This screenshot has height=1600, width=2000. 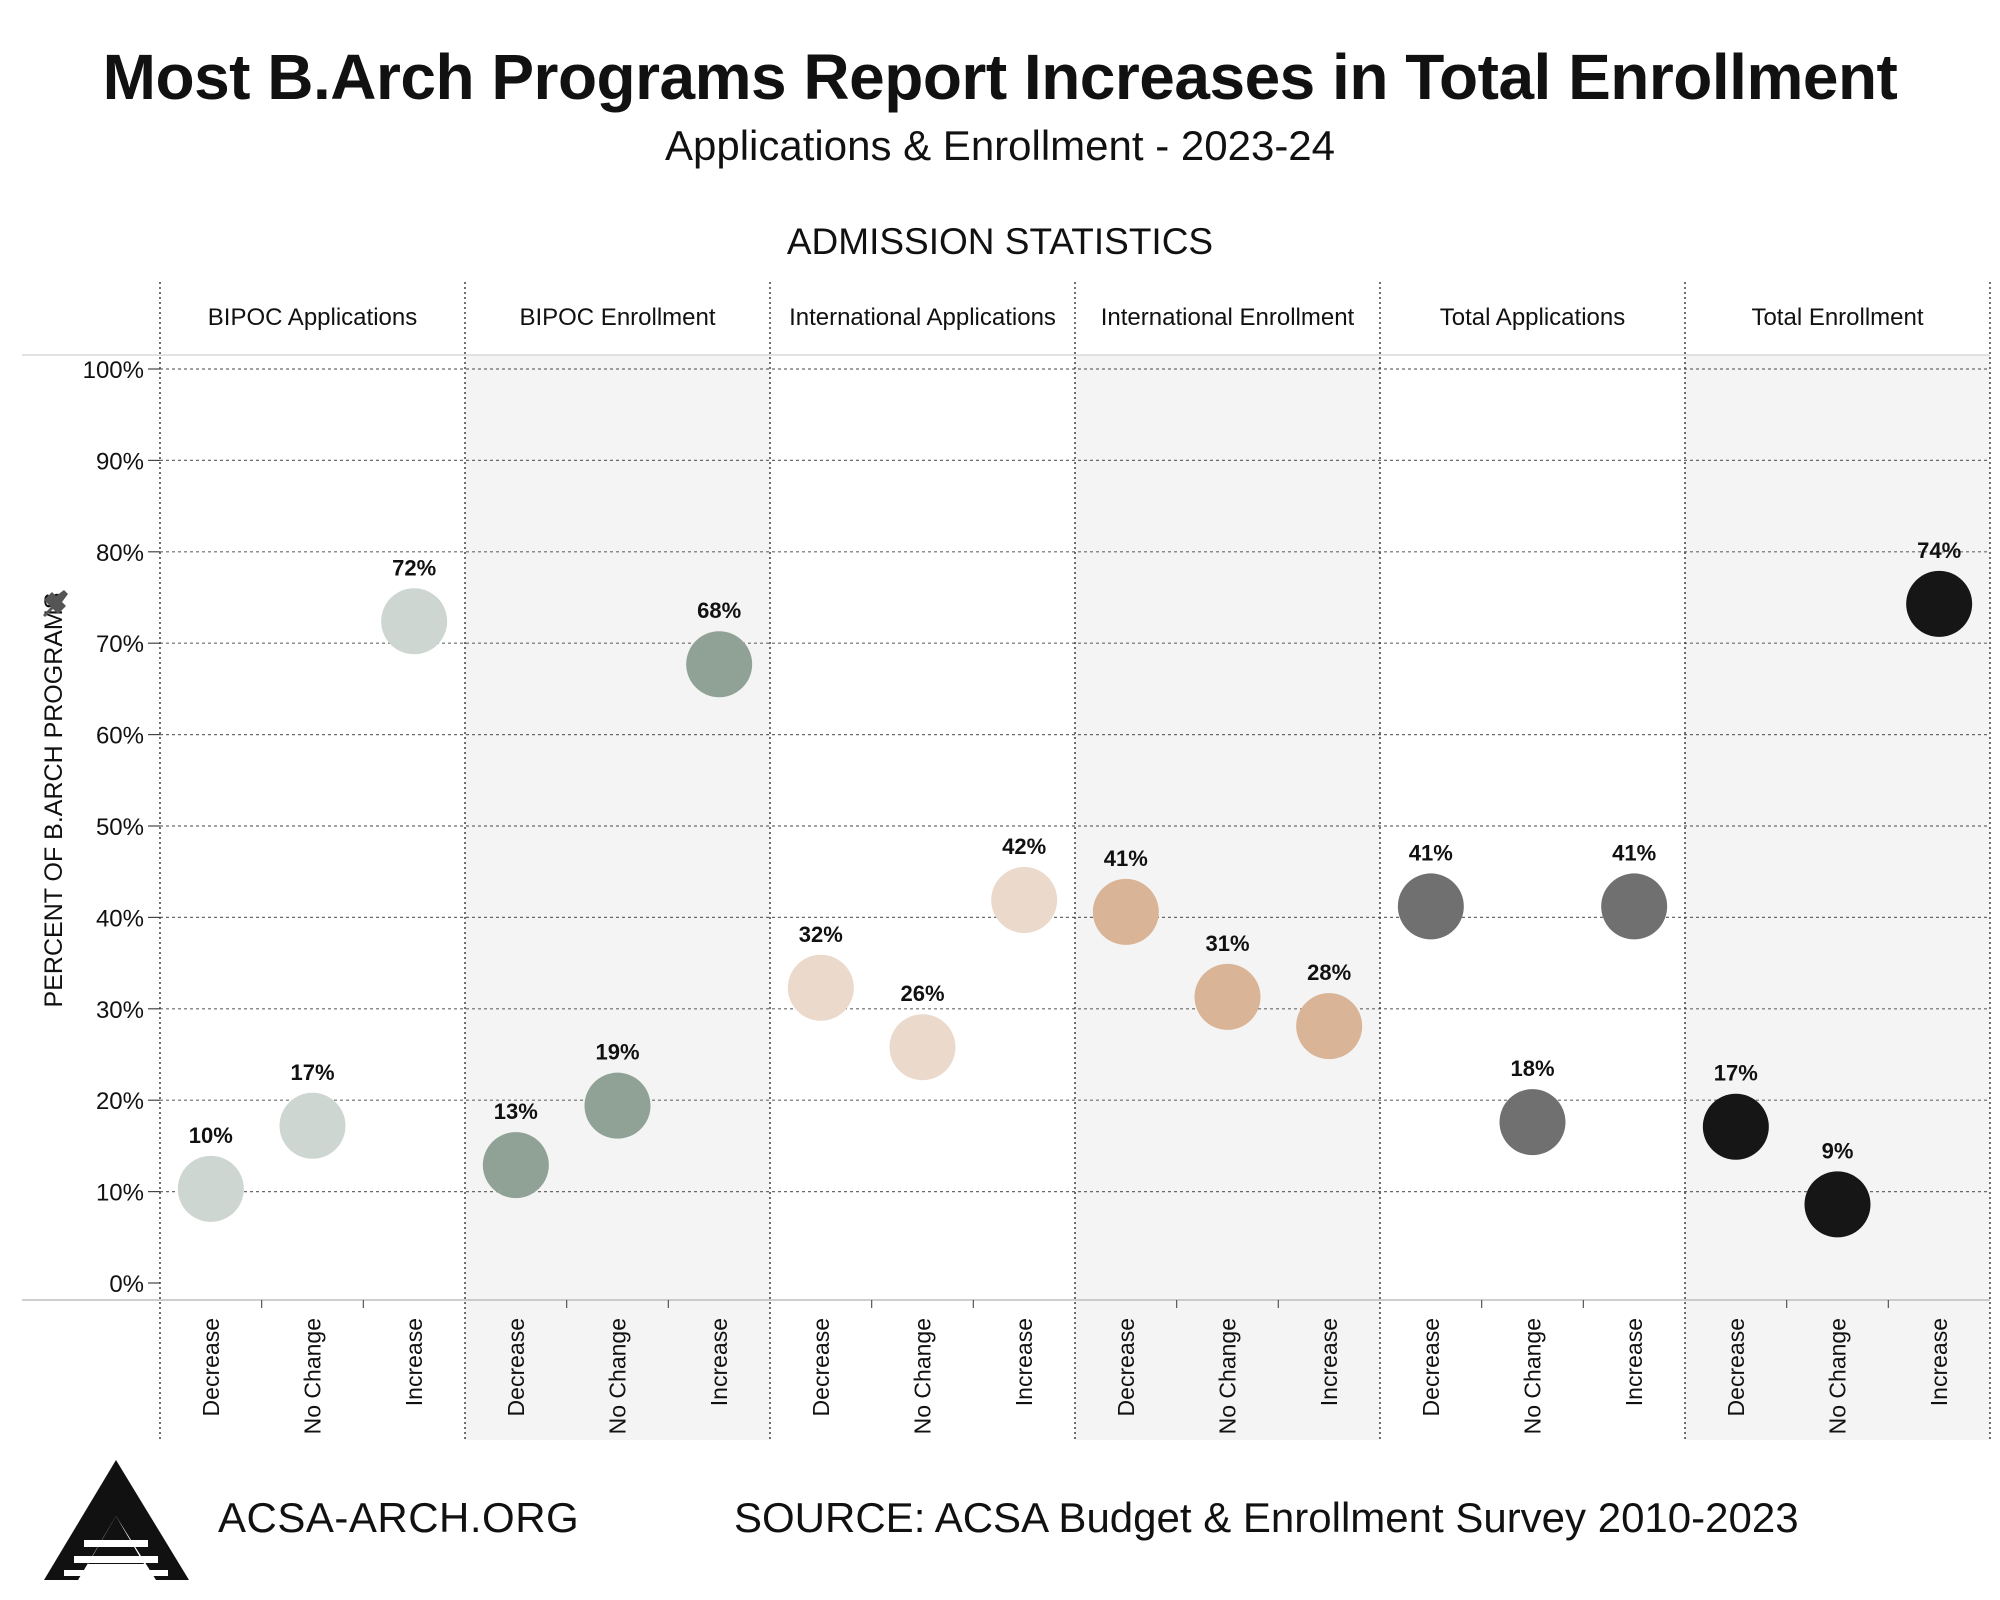 I want to click on y-tick-label: 0%, so click(x=126, y=1284).